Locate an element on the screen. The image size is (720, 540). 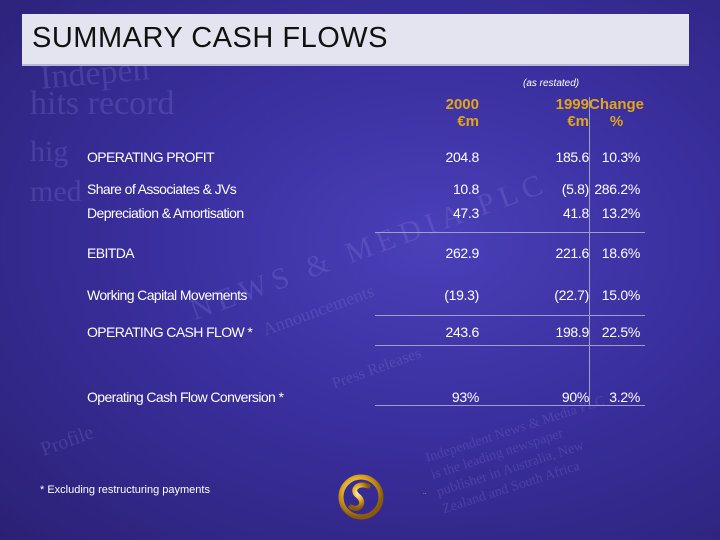
row-value-2000: (19.3) is located at coordinates (461, 295).